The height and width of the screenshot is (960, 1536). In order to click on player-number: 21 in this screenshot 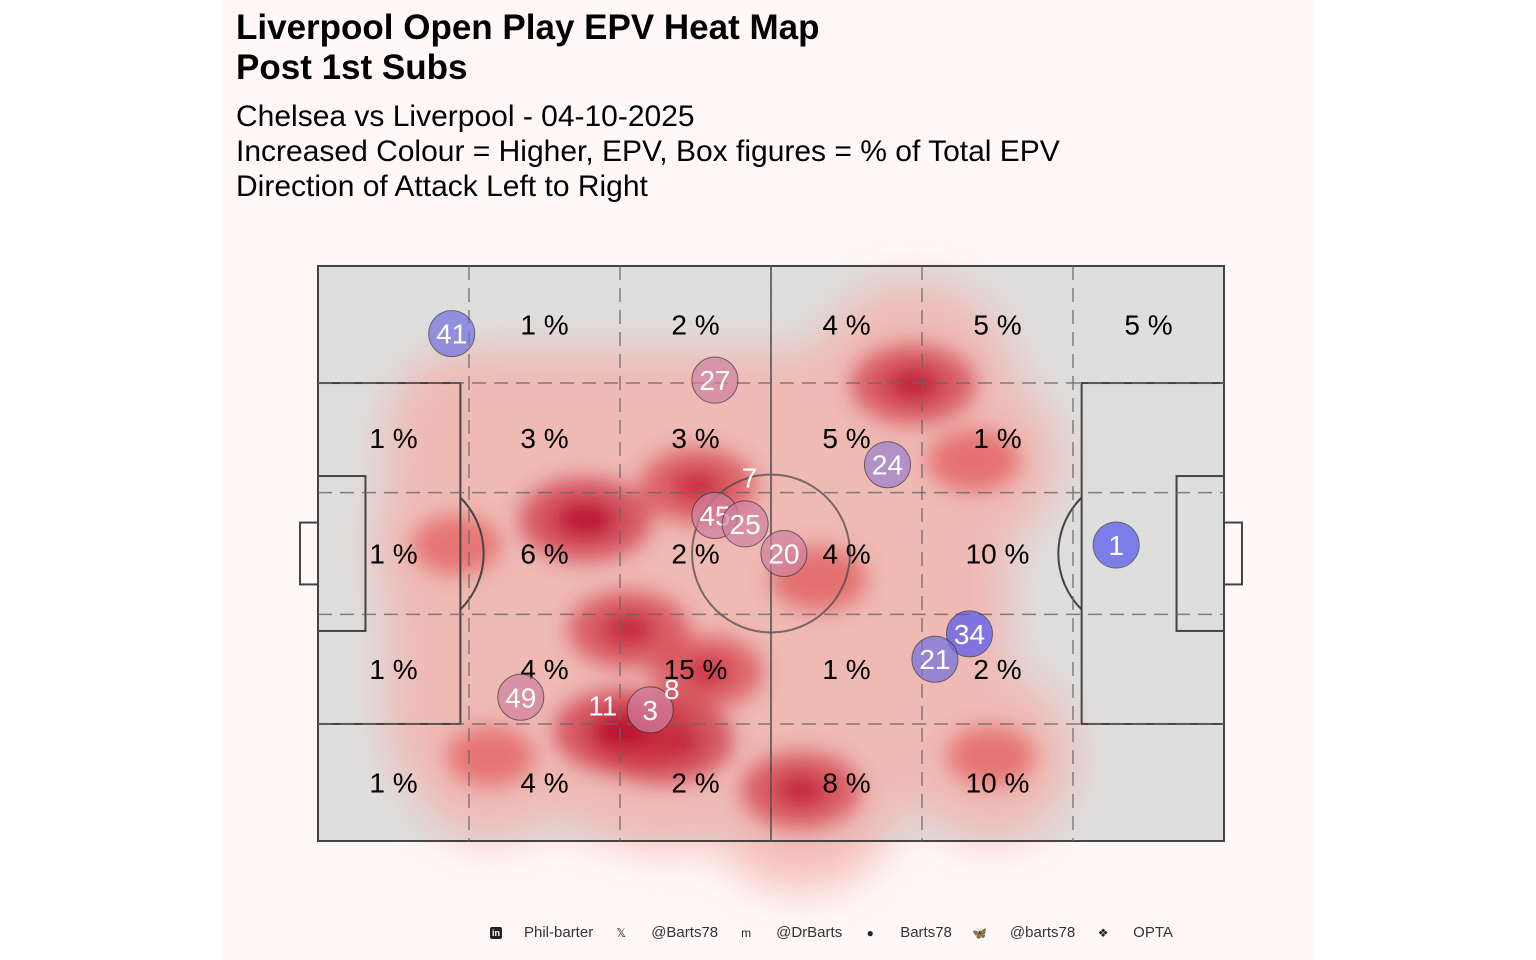, I will do `click(934, 659)`.